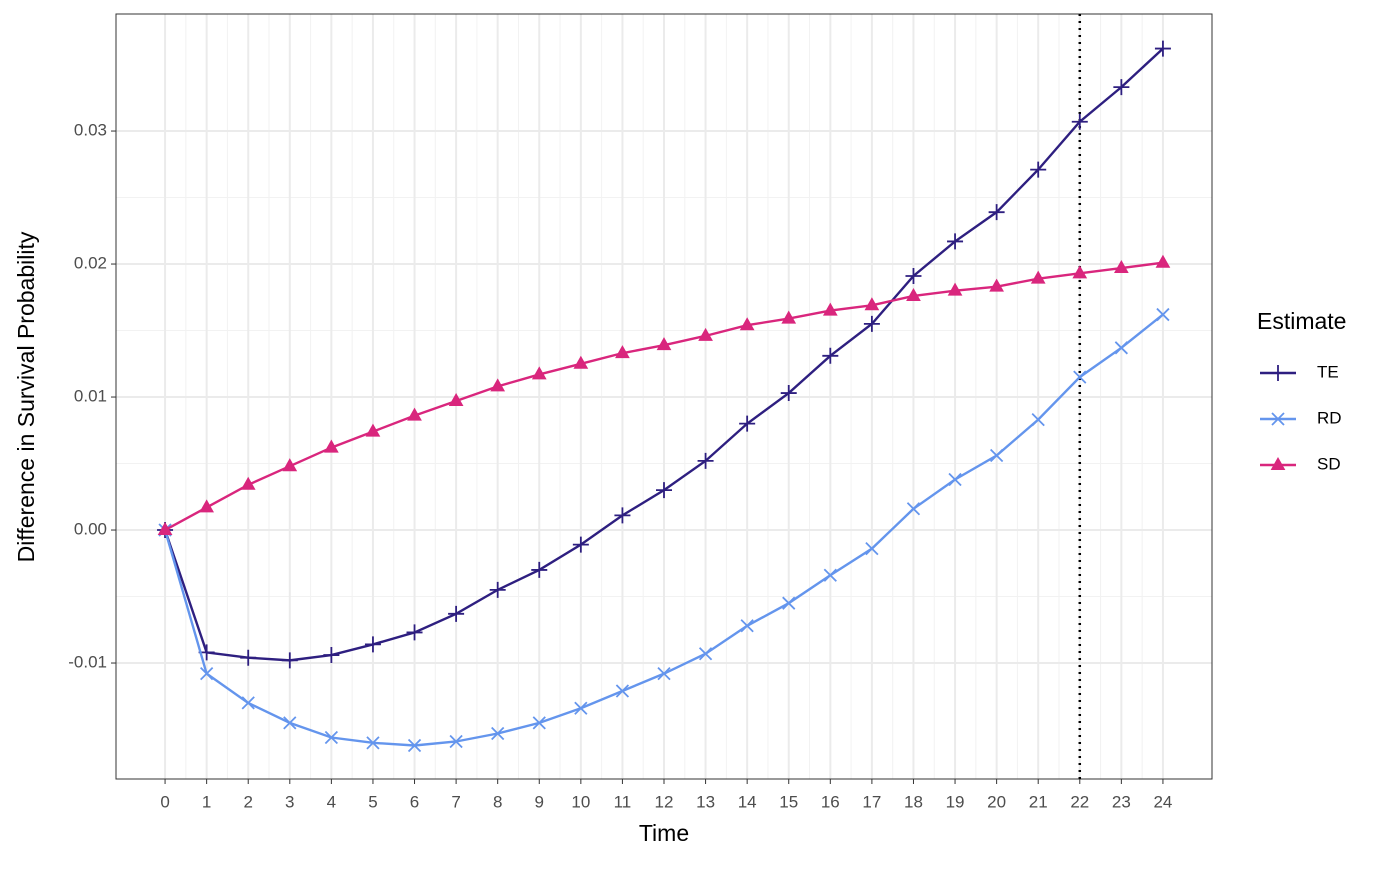 The width and height of the screenshot is (1400, 870). I want to click on y-axis-title: Difference in Survival Probability, so click(26, 396).